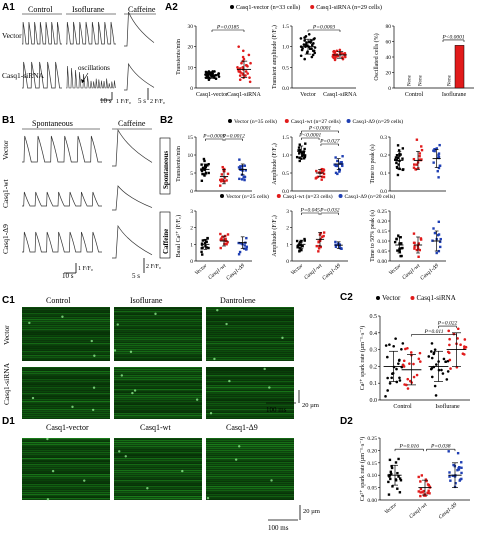 Image resolution: width=479 pixels, height=534 pixels. I want to click on y-tick-label: 0.25, so click(372, 439).